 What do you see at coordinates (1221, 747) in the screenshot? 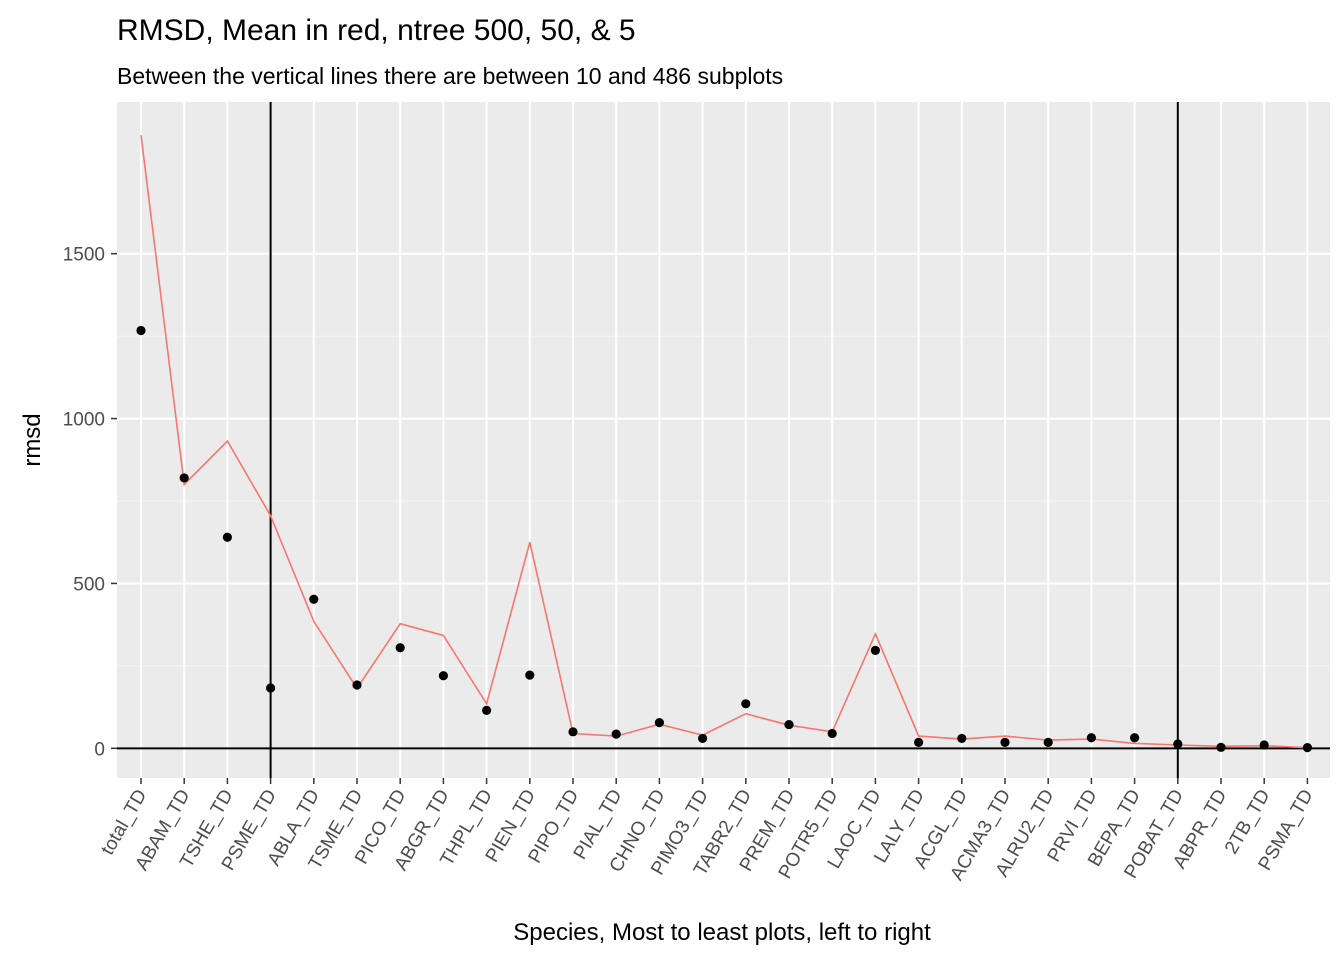
I see `data-point-ABPR_TD` at bounding box center [1221, 747].